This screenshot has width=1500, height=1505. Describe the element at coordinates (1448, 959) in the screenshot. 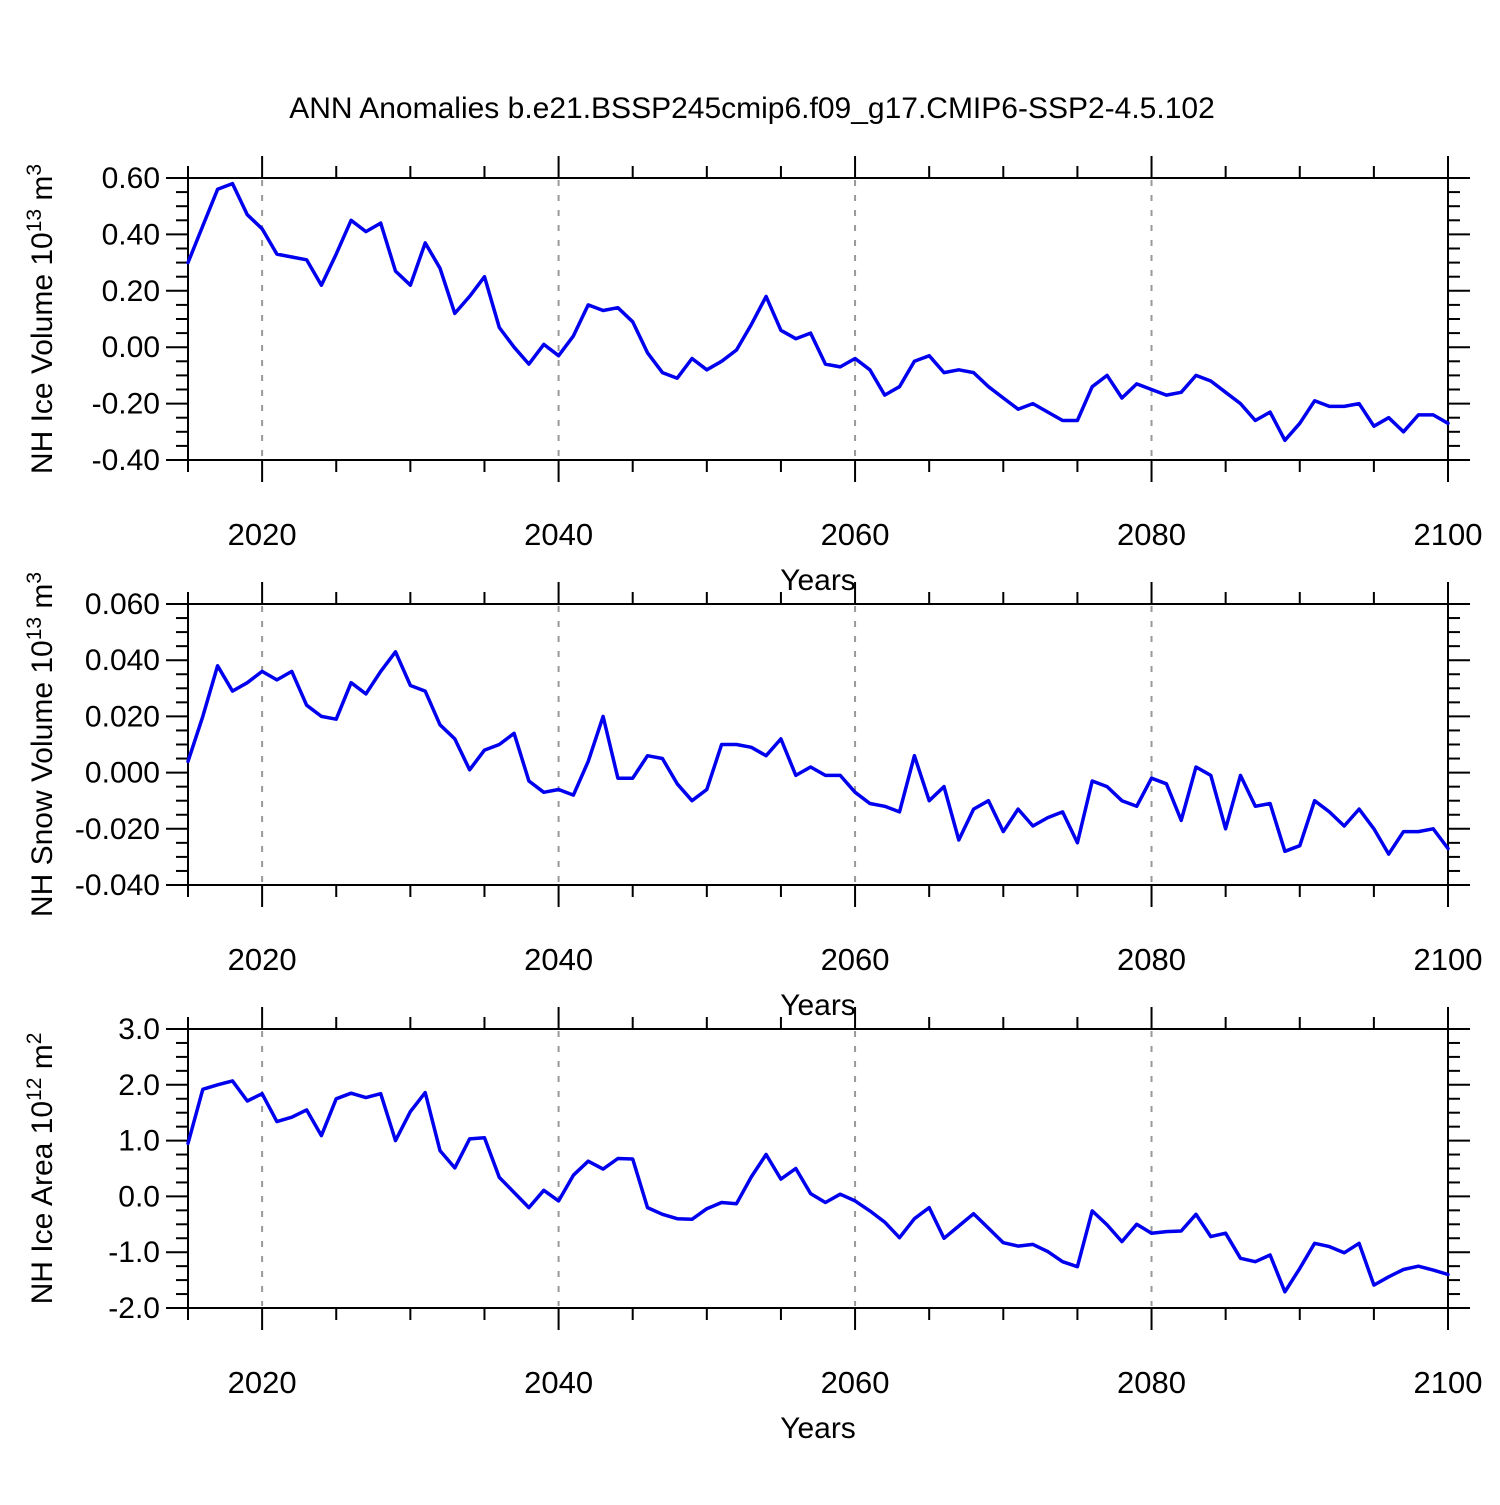

I see `panel-2-x-tick-label: 2100` at that location.